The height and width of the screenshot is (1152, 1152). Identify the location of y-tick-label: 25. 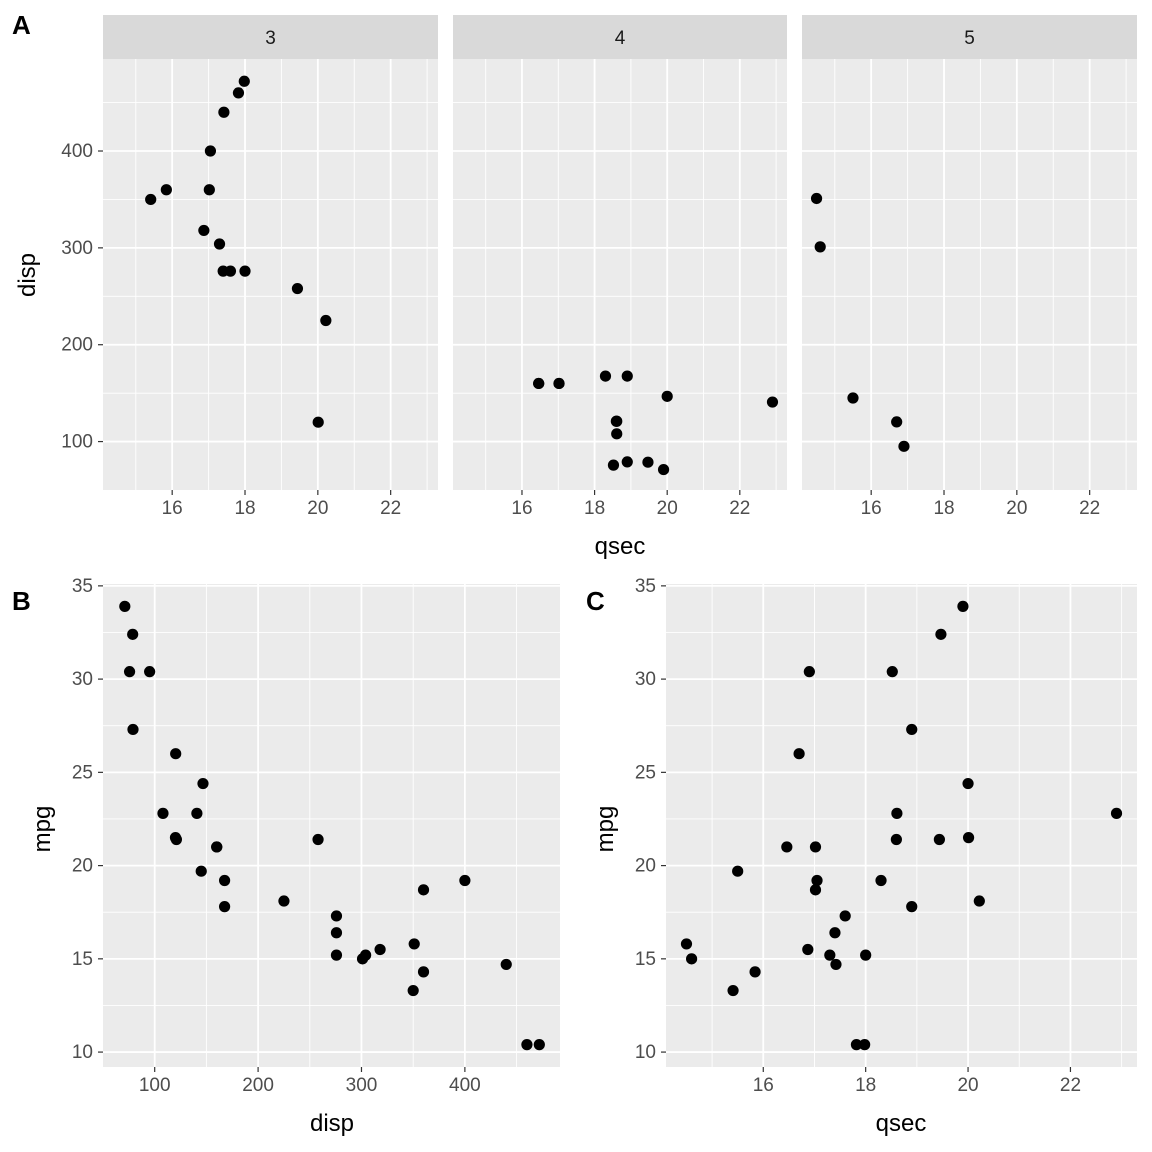
(645, 772).